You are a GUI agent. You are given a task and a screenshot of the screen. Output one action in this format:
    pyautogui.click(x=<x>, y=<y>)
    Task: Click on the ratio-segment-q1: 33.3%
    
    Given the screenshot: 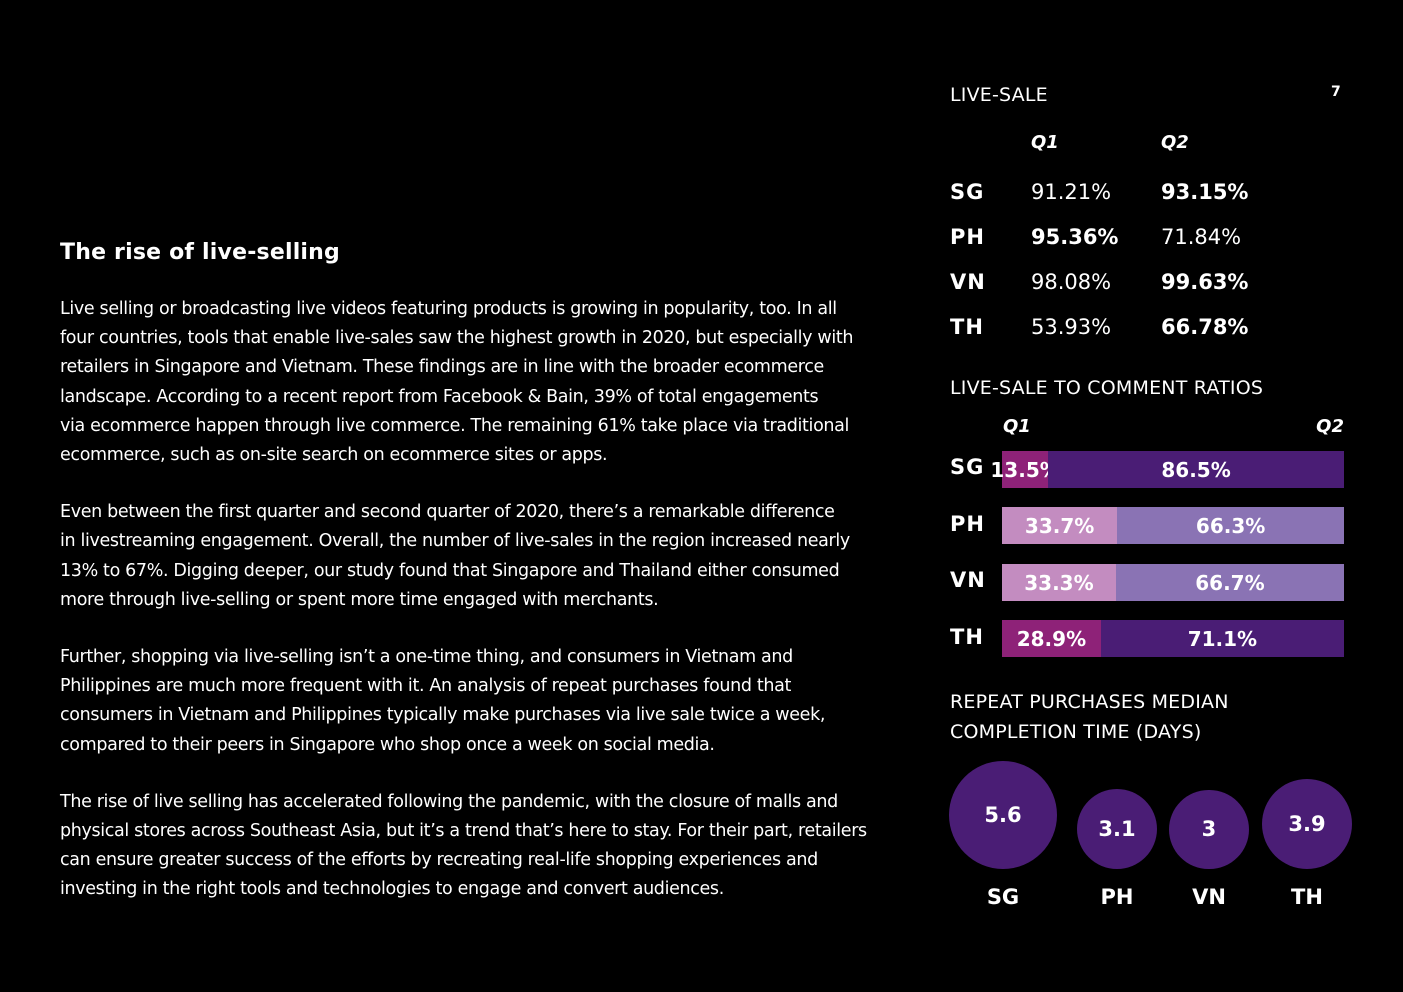 What is the action you would take?
    pyautogui.click(x=1059, y=582)
    